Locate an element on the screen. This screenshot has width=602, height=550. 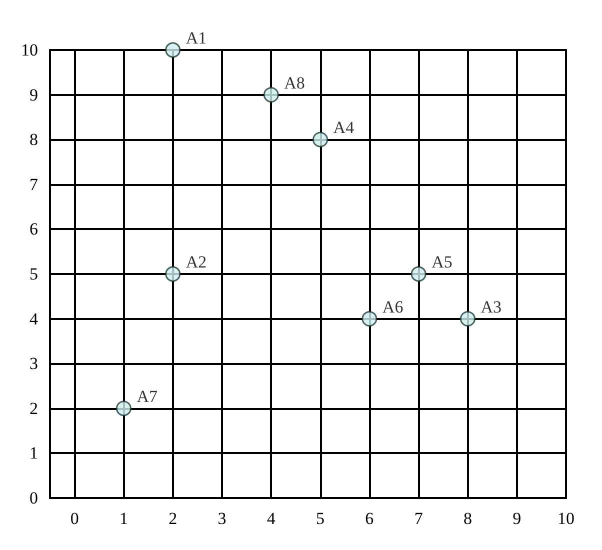
annotation: A4 is located at coordinates (344, 128).